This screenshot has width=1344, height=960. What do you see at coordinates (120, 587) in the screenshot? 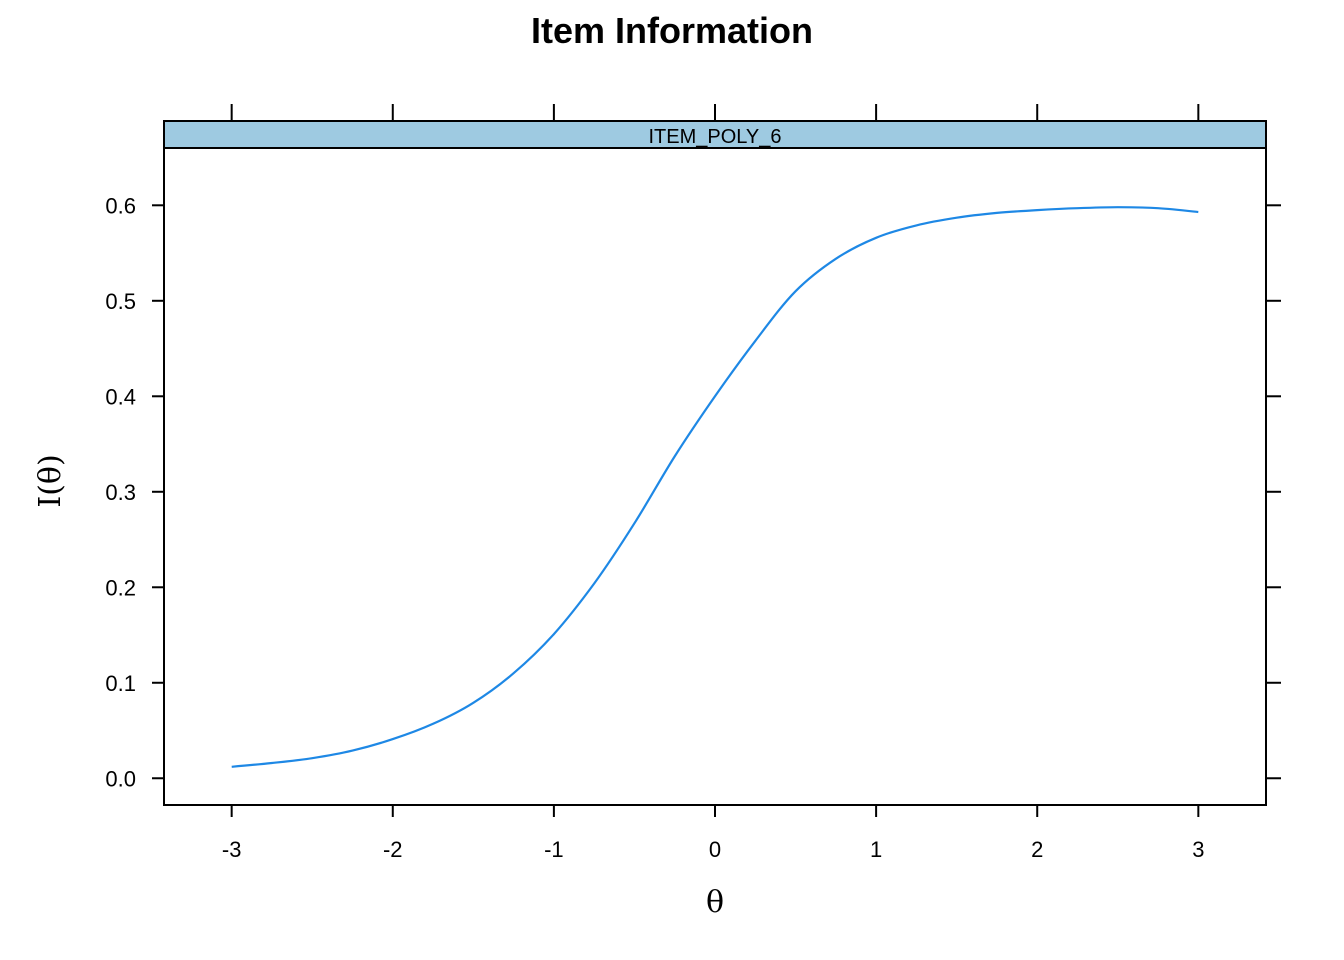
I see `y-tick-label: 0.2` at bounding box center [120, 587].